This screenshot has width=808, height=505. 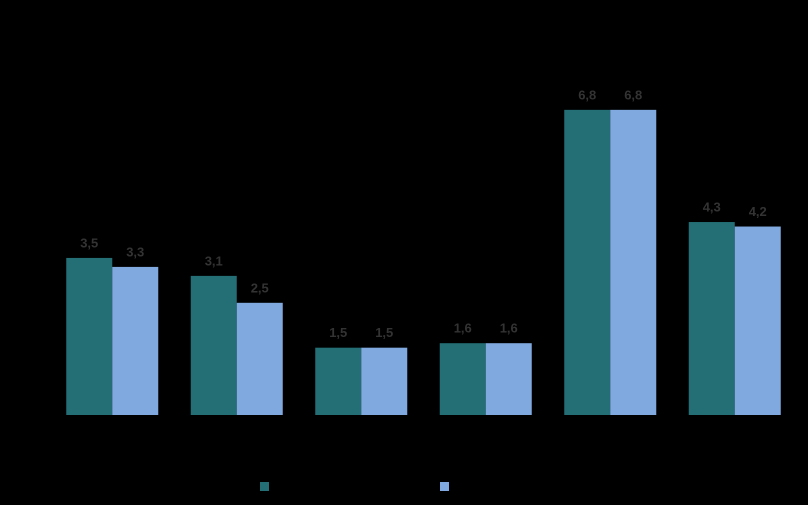 I want to click on value-label: 3,5, so click(x=89, y=242).